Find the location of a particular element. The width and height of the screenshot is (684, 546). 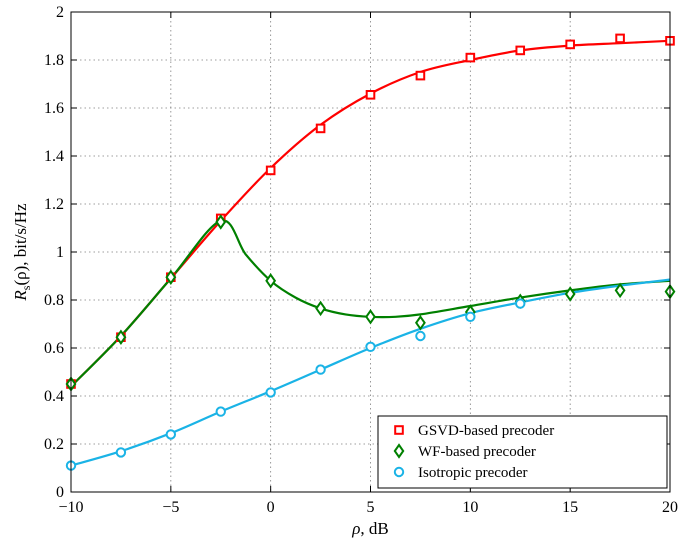

legend-marker-isotropic-precoder is located at coordinates (399, 472).